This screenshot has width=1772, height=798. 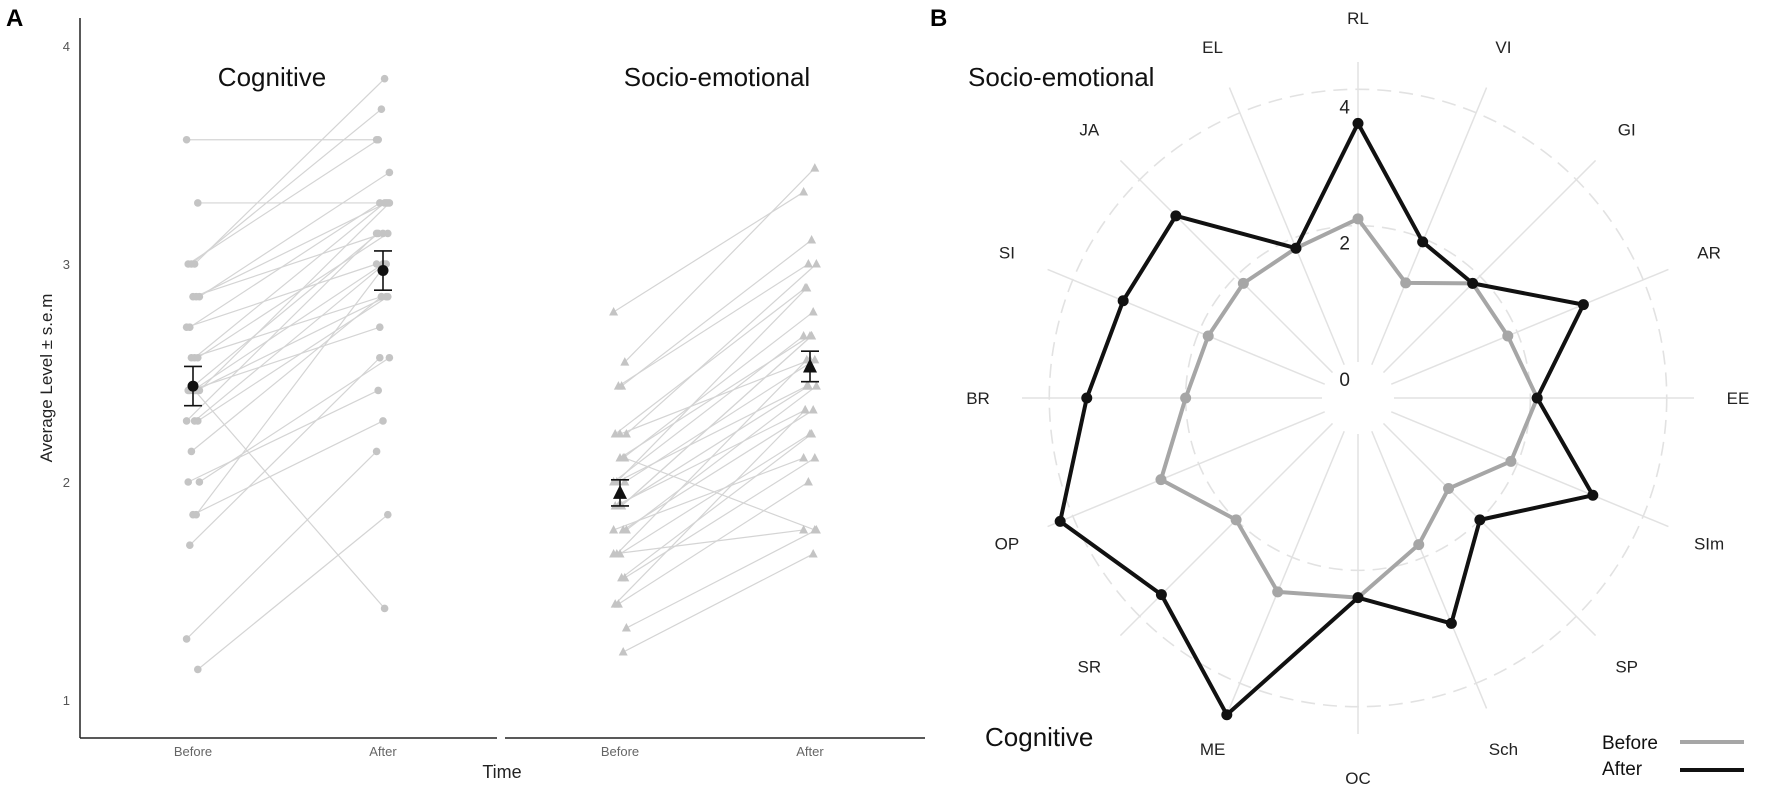 I want to click on y-tick-label: 3, so click(x=66, y=264).